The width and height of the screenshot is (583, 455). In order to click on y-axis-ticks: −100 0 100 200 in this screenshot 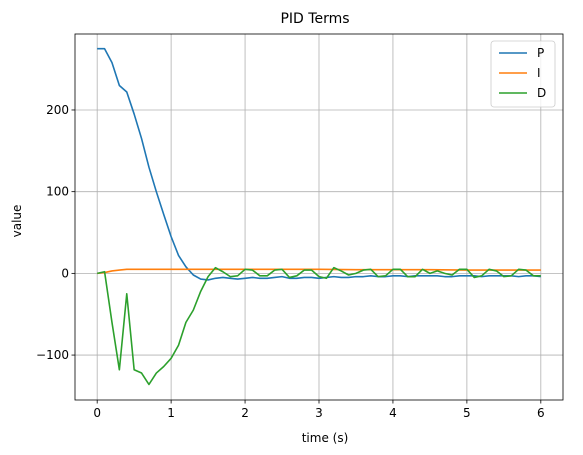, I will do `click(55, 232)`.